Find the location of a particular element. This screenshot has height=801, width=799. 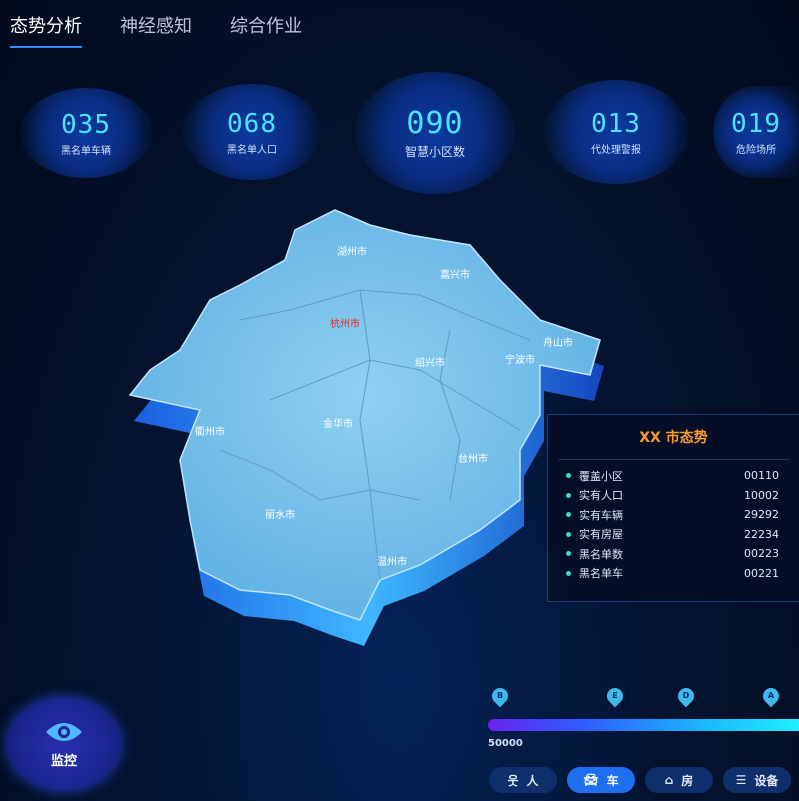

person-icon: 웃 is located at coordinates (513, 780).